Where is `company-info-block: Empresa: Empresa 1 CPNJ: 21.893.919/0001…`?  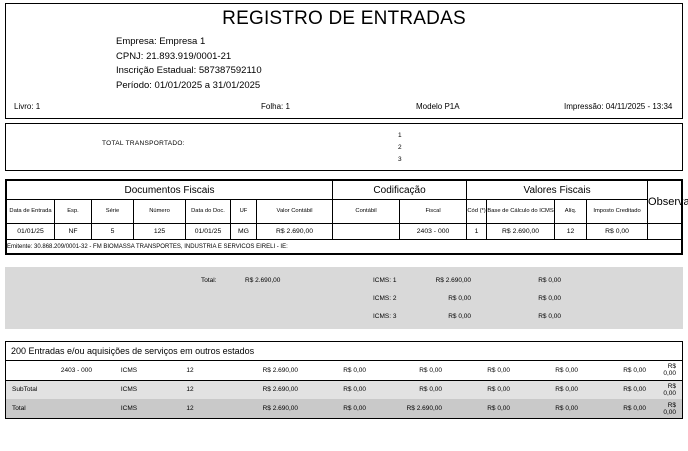 company-info-block: Empresa: Empresa 1 CPNJ: 21.893.919/0001… is located at coordinates (399, 64).